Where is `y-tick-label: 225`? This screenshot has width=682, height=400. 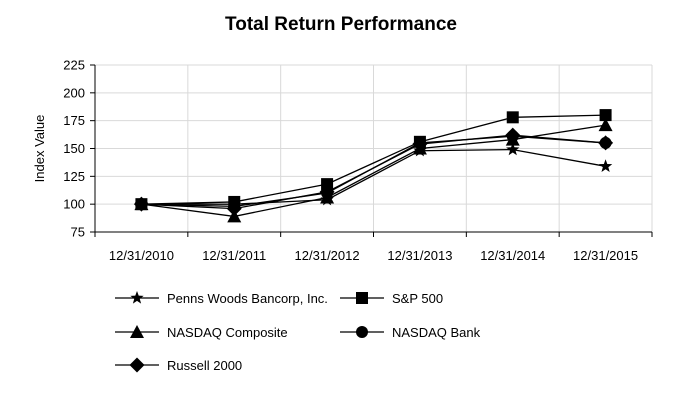
y-tick-label: 225 is located at coordinates (74, 65).